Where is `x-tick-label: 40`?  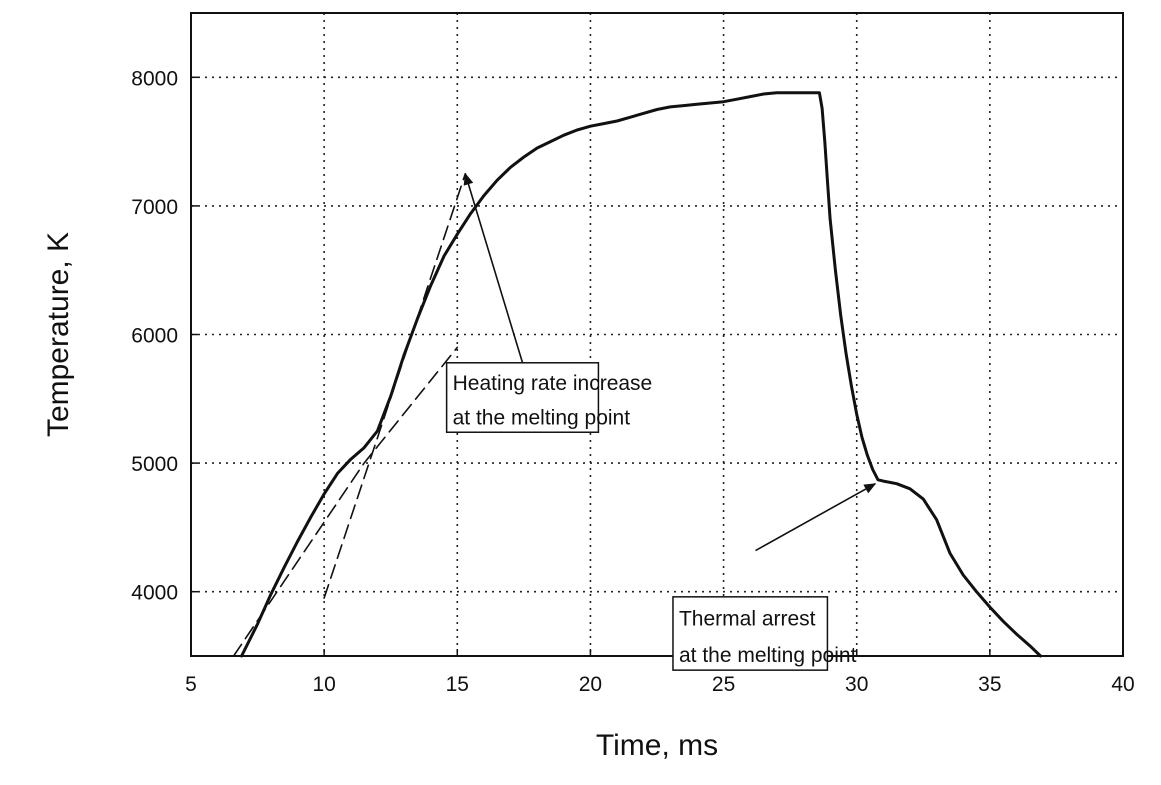
x-tick-label: 40 is located at coordinates (1122, 684).